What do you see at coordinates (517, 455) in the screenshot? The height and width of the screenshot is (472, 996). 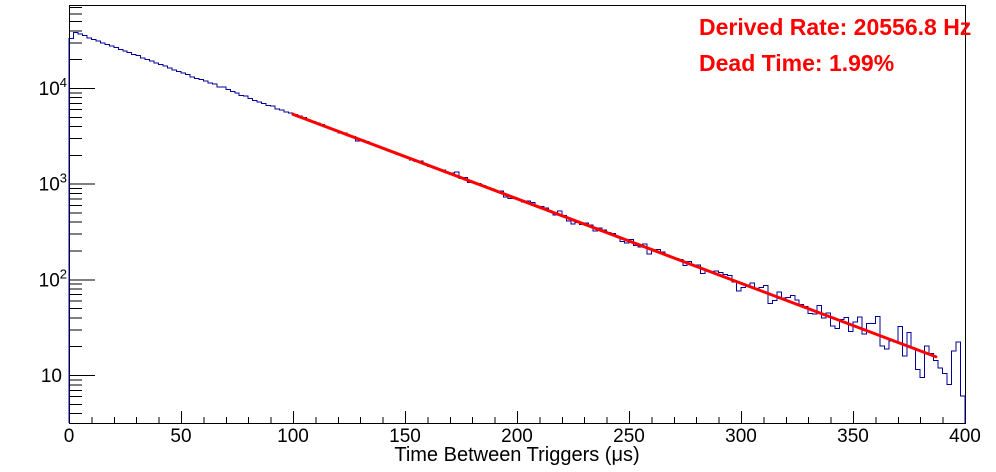 I see `x-axis-title: Time Between Triggers (μs)` at bounding box center [517, 455].